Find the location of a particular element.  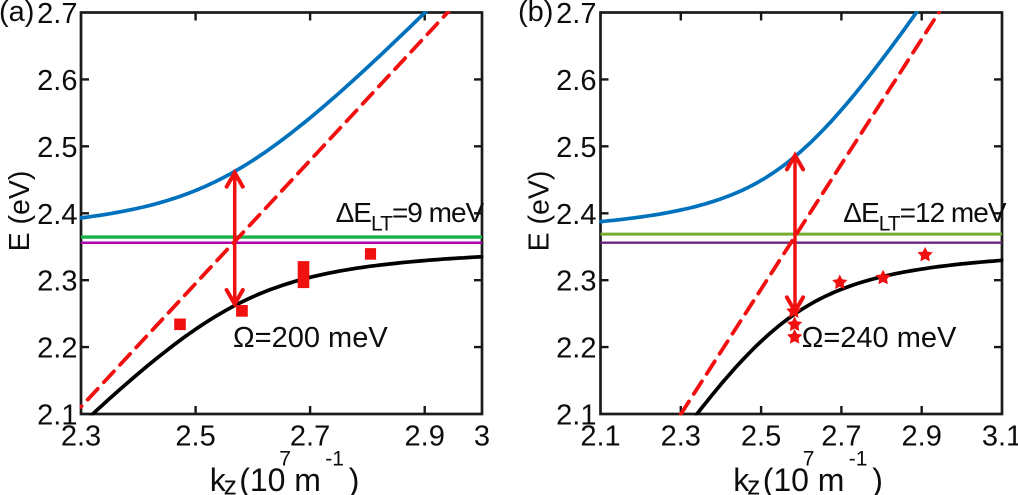

svg-text: Ω=240 meV is located at coordinates (879, 338).